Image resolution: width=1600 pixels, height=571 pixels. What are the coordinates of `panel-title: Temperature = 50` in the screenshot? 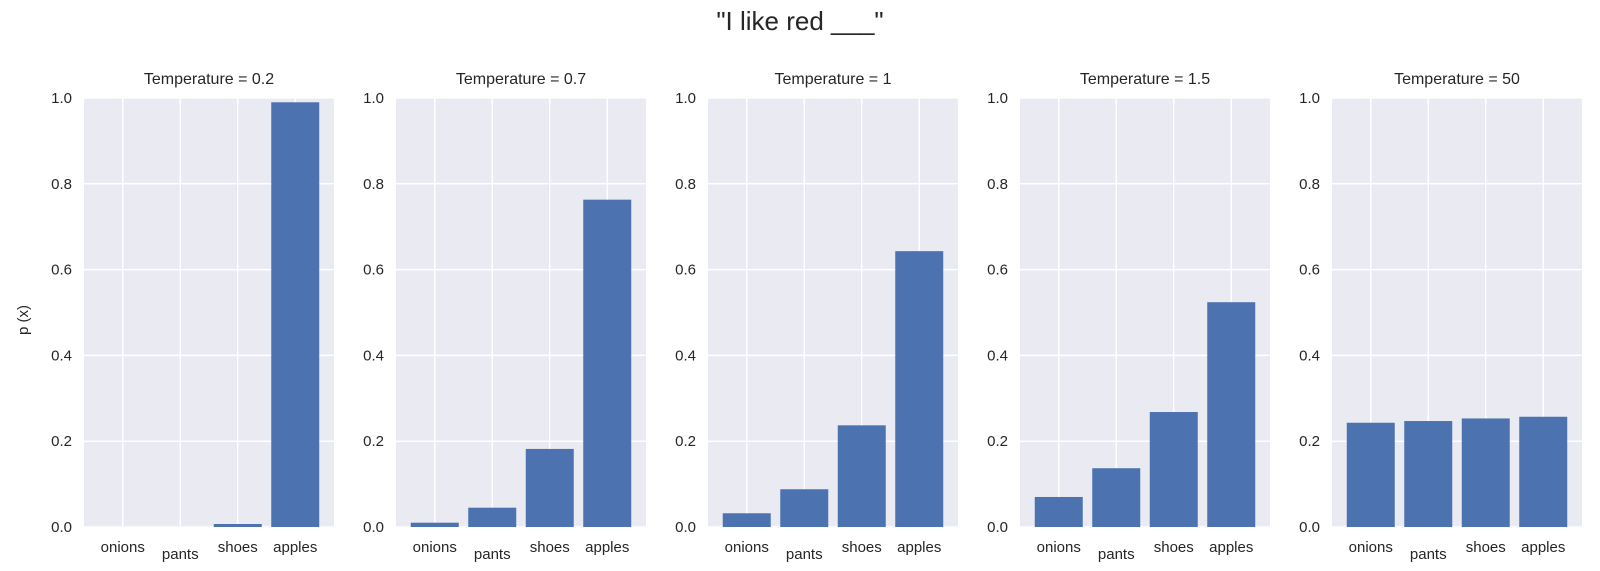 It's located at (1457, 79).